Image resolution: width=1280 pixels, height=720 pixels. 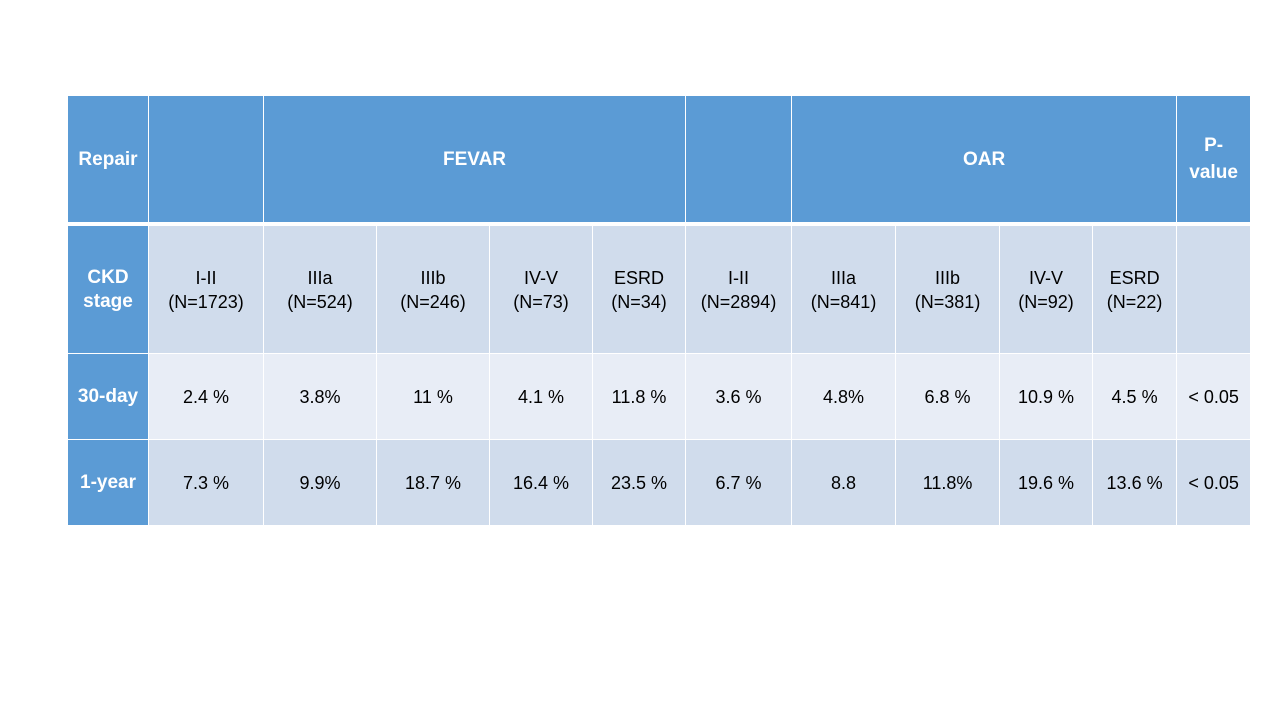 I want to click on stage-cell-fevar-4: IV-V (N=73), so click(x=541, y=290).